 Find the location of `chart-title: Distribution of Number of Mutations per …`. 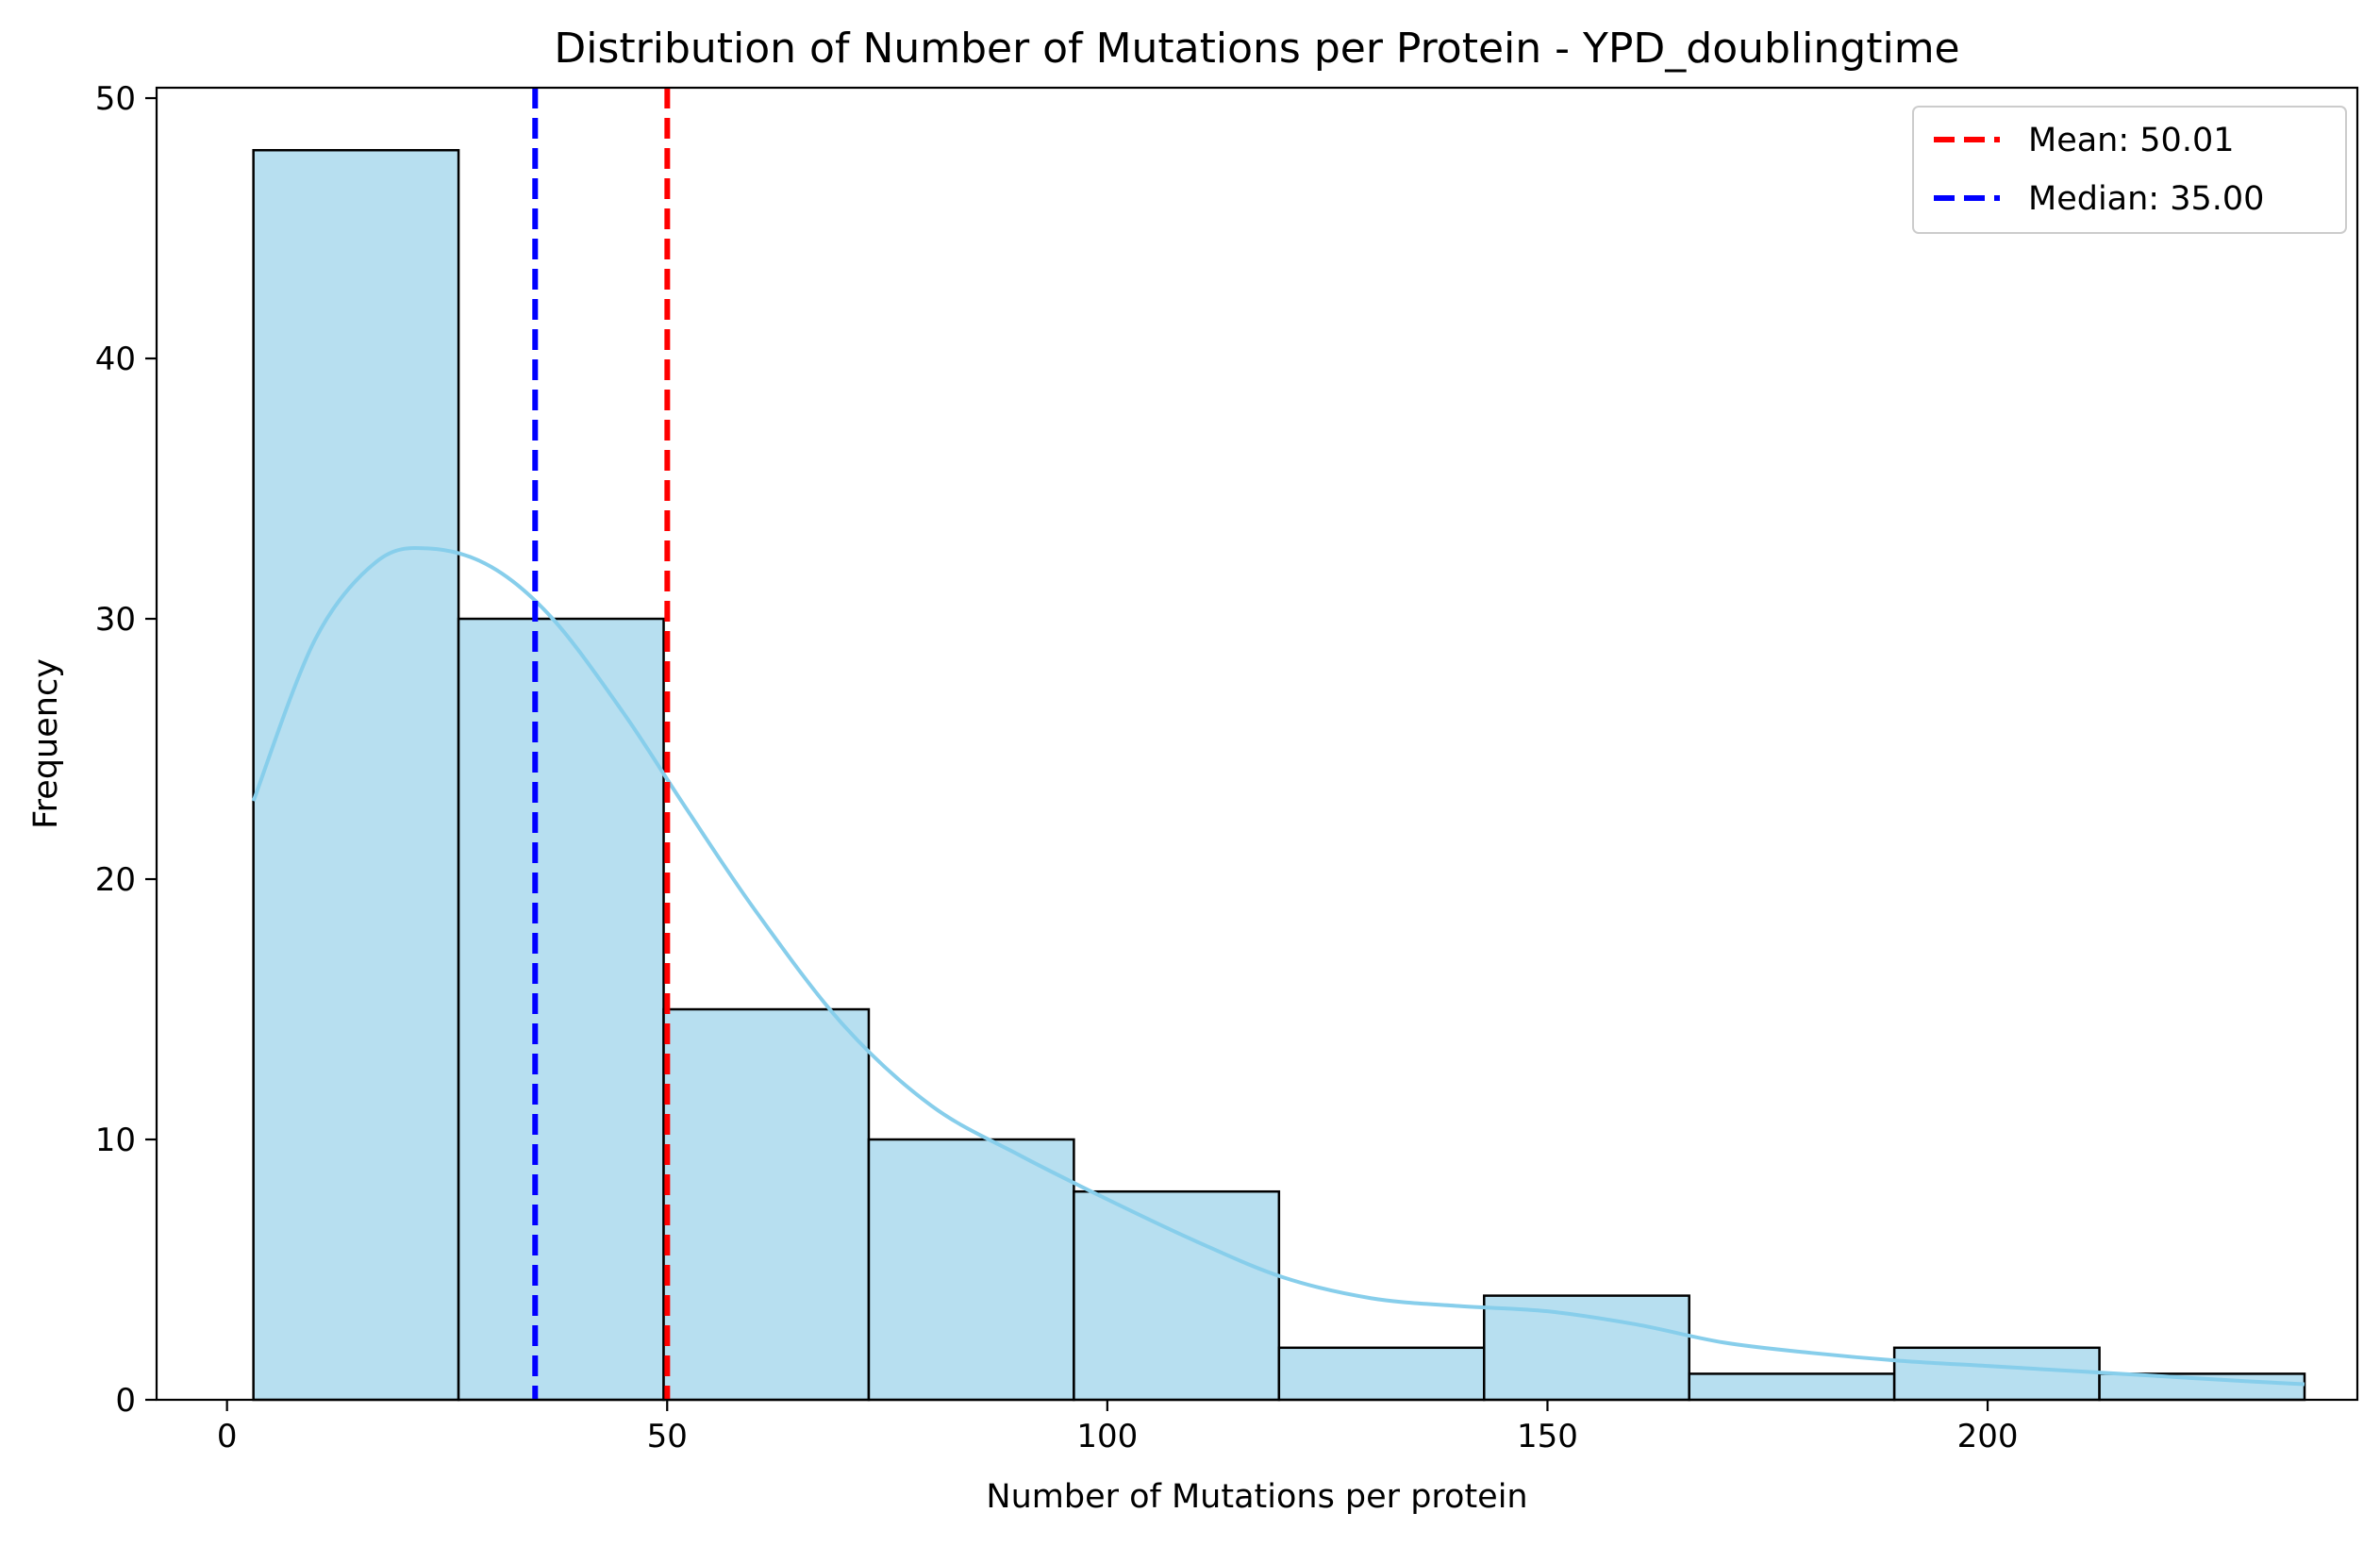

chart-title: Distribution of Number of Mutations per … is located at coordinates (1257, 49).